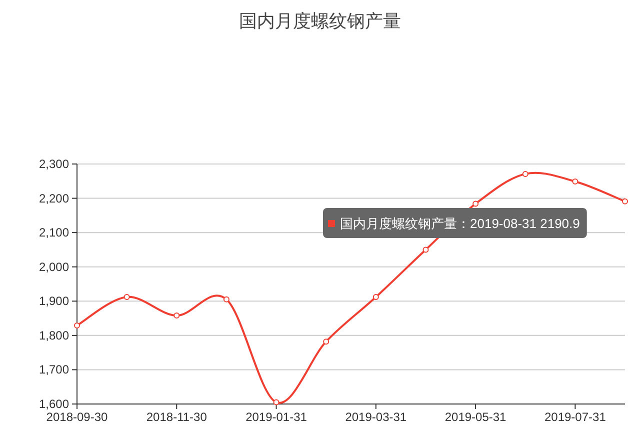 This screenshot has height=433, width=639. What do you see at coordinates (54, 198) in the screenshot?
I see `y-tick-label: 2,200` at bounding box center [54, 198].